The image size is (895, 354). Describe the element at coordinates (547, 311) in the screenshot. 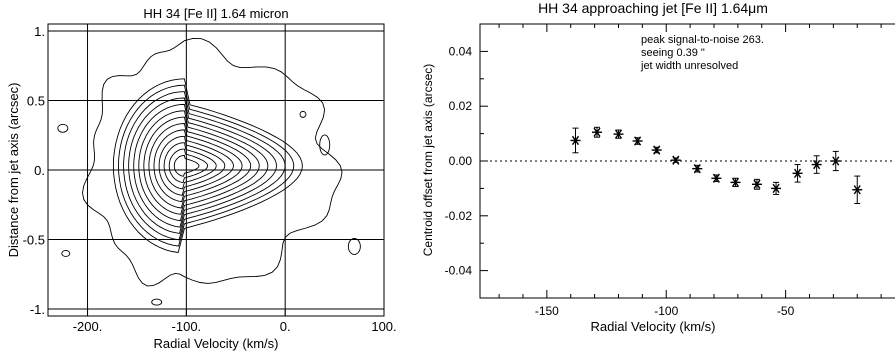

I see `offset-x-tick-label: -150` at that location.